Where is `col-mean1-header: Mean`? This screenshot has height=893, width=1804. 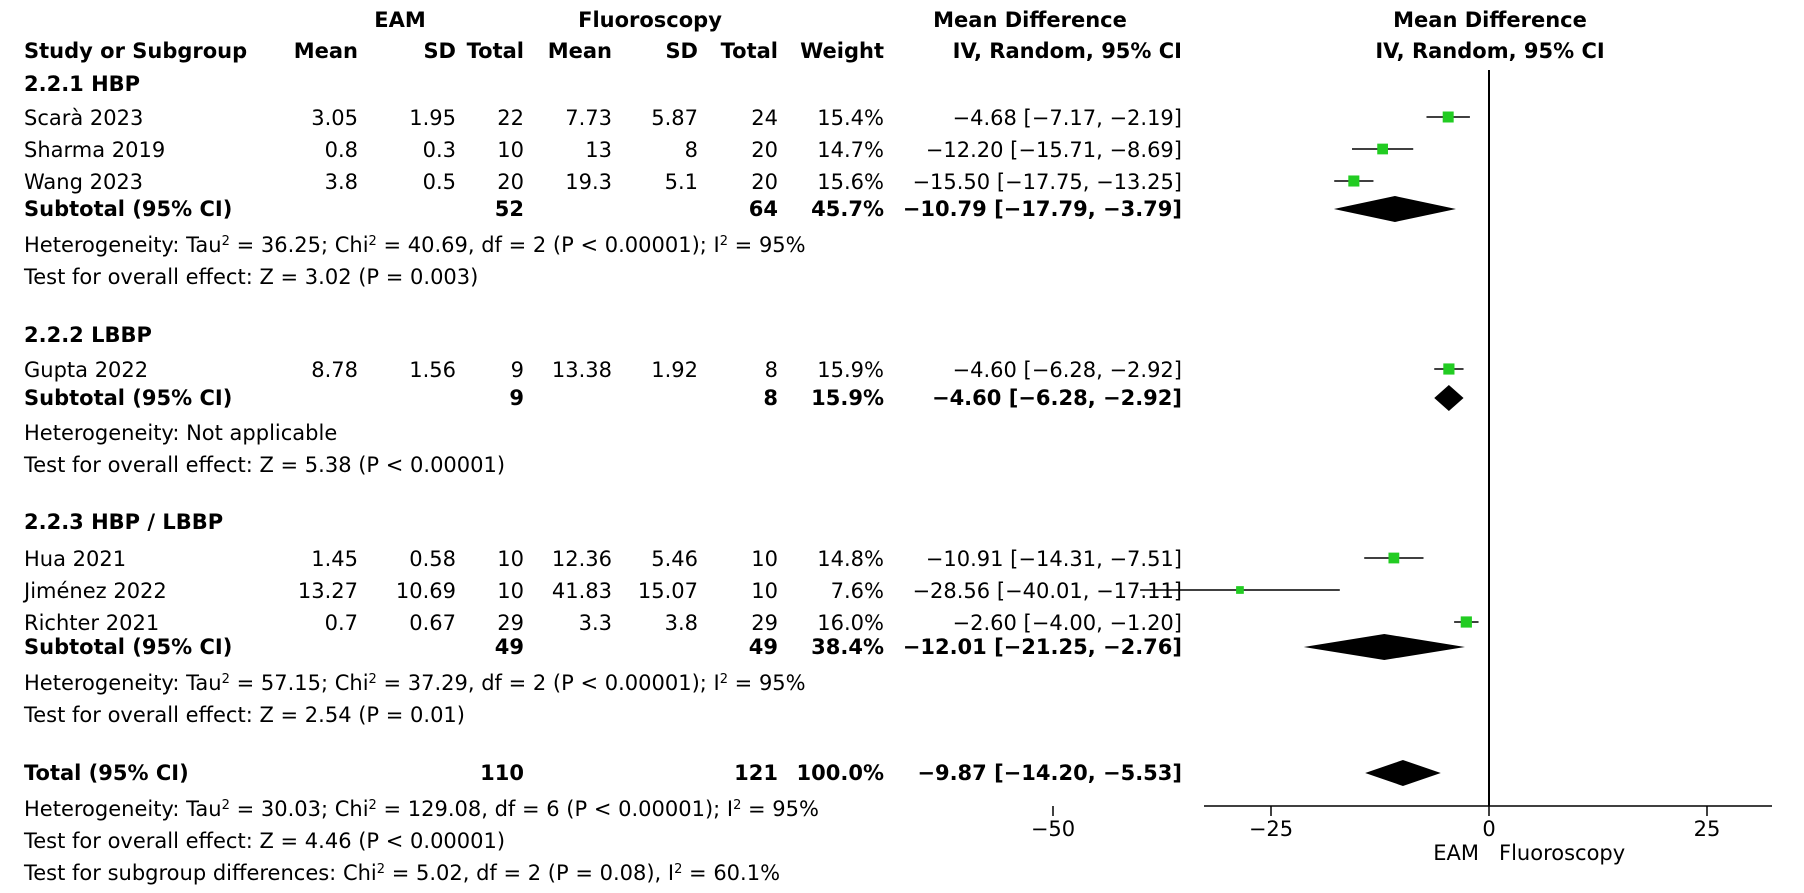 col-mean1-header: Mean is located at coordinates (325, 51).